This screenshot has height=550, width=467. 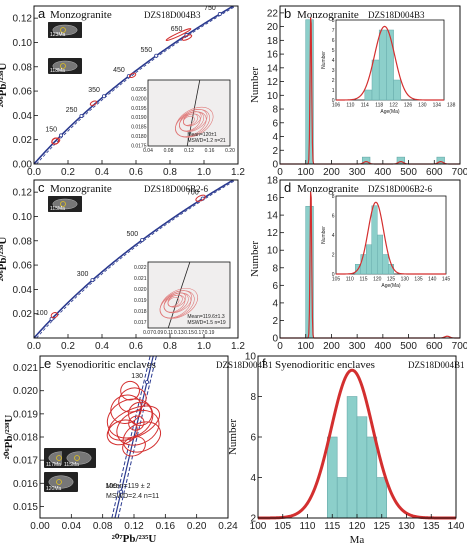 What do you see at coordinates (273, 27) in the screenshot?
I see `b-ytick-label: 20` at bounding box center [273, 27].